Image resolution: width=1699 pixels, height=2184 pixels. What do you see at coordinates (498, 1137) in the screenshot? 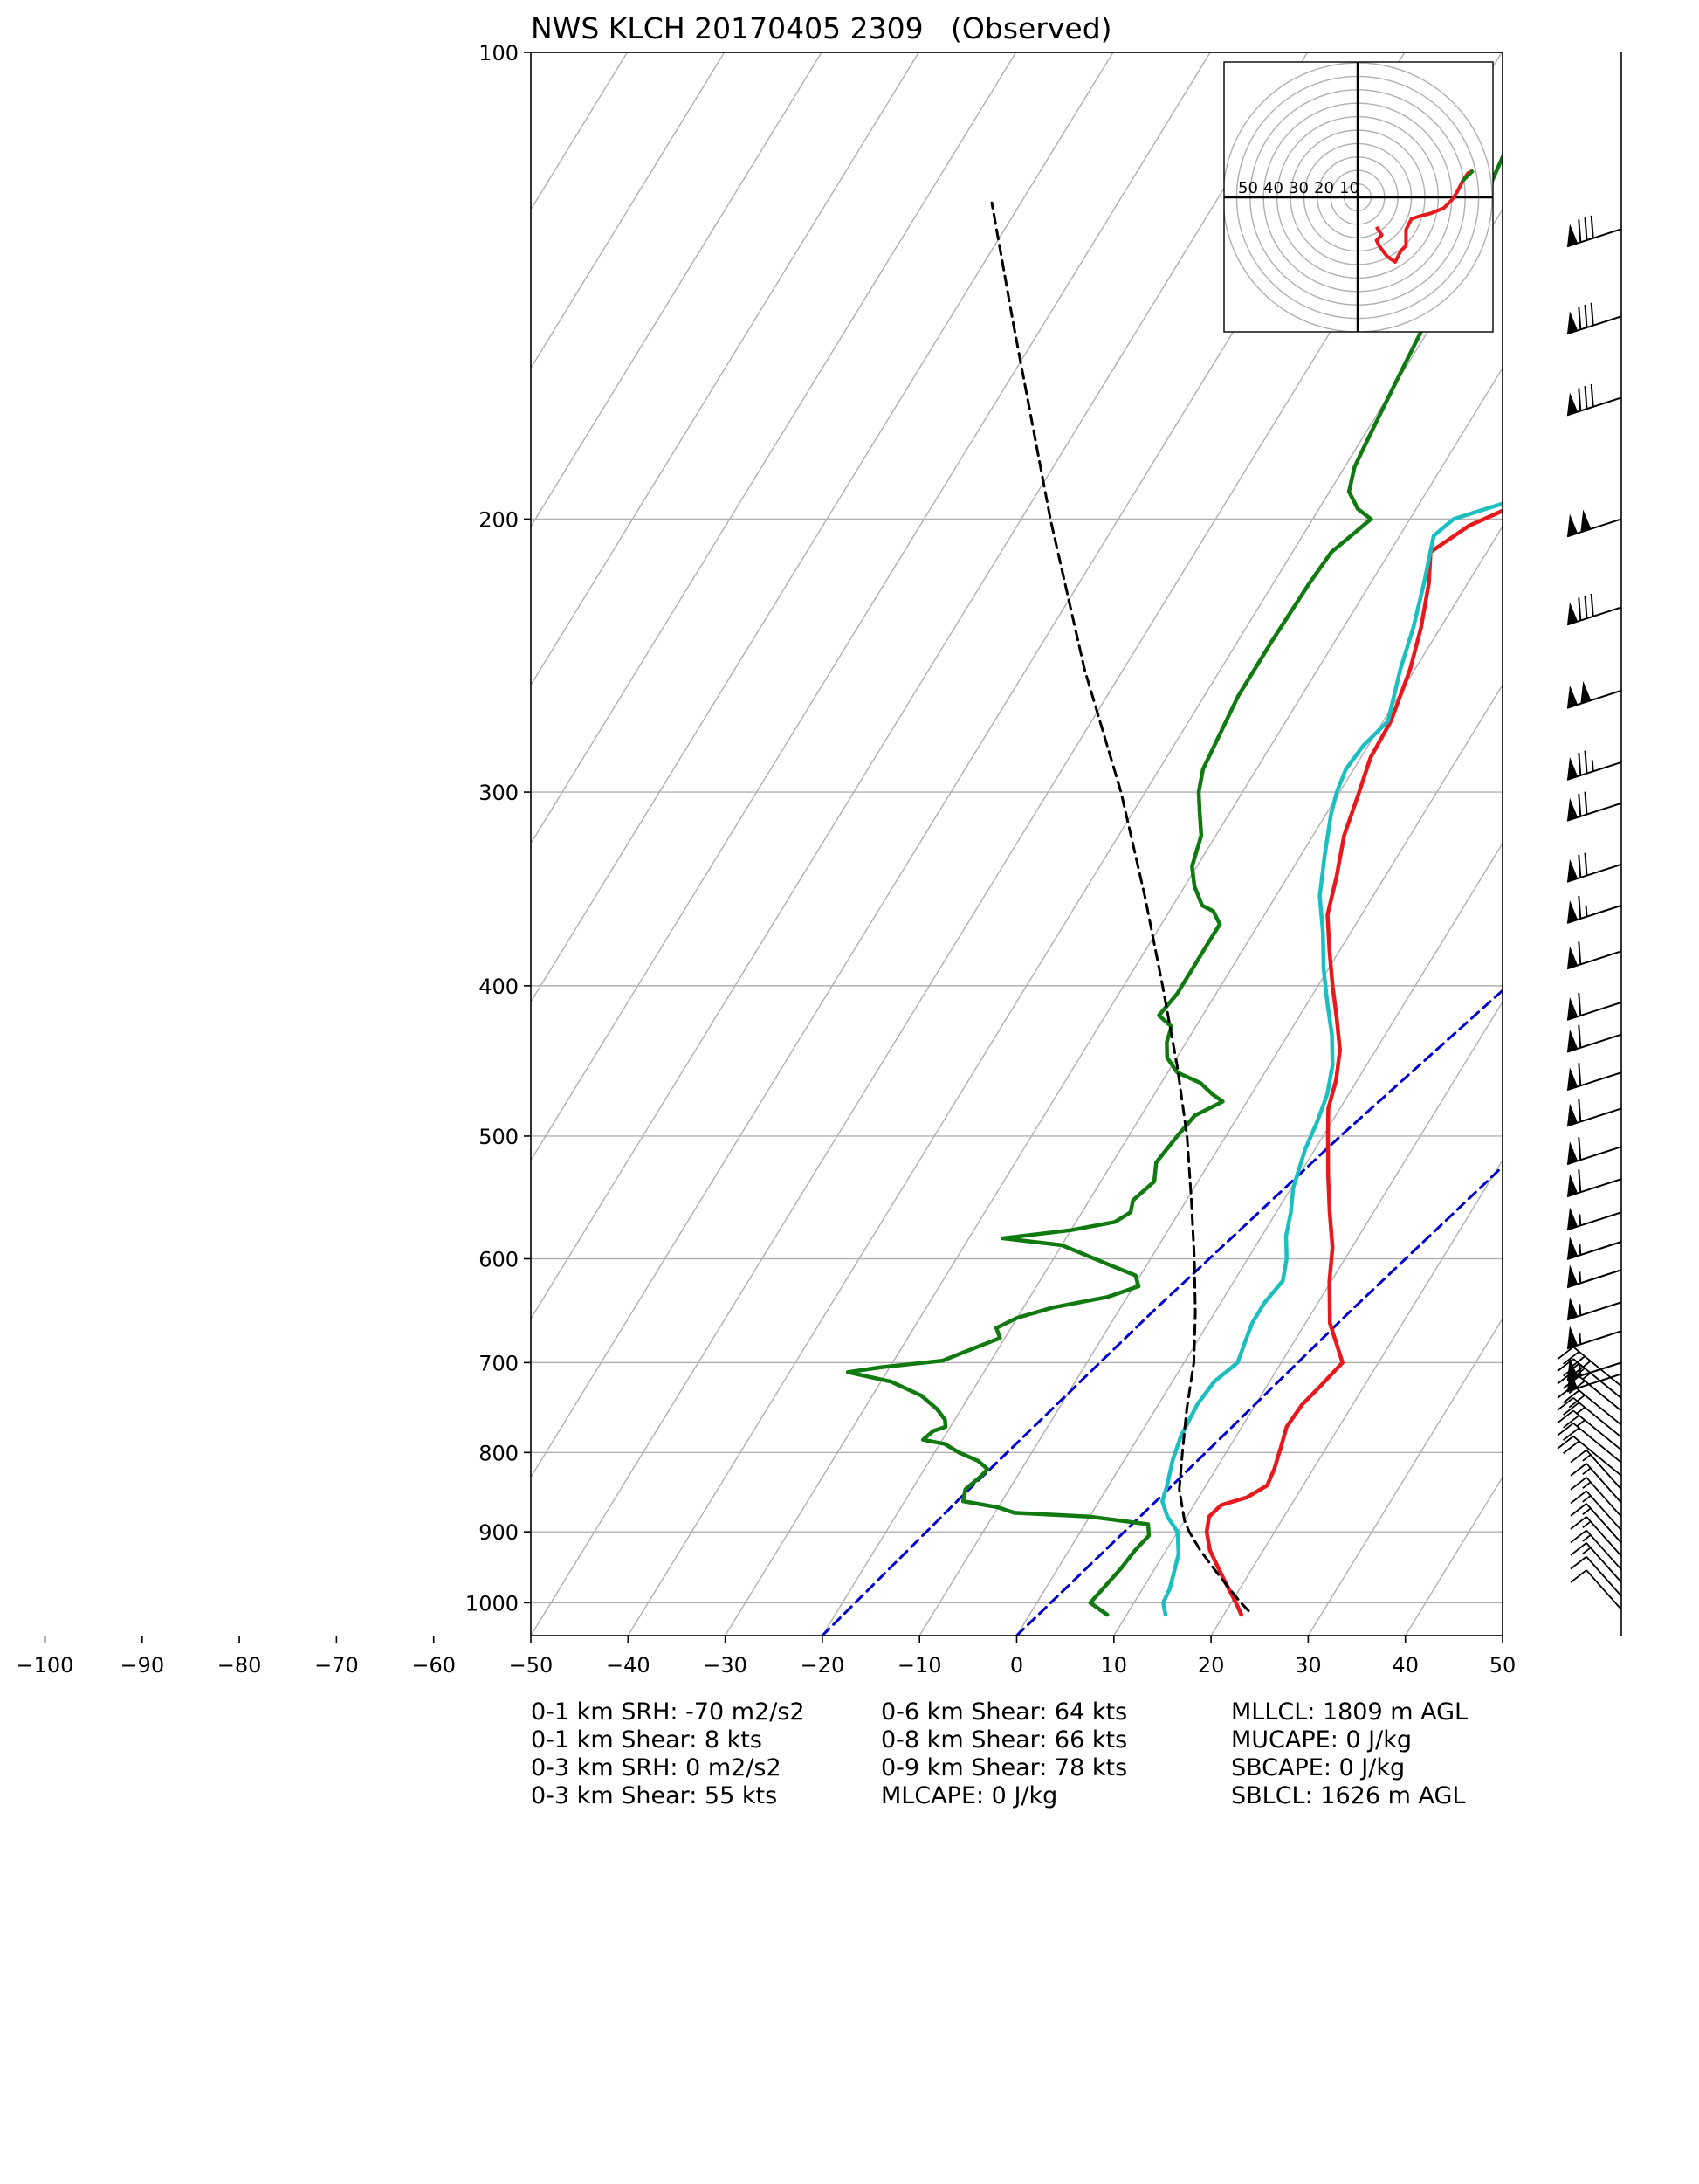
I see `pressure-tick-label-500: 500` at bounding box center [498, 1137].